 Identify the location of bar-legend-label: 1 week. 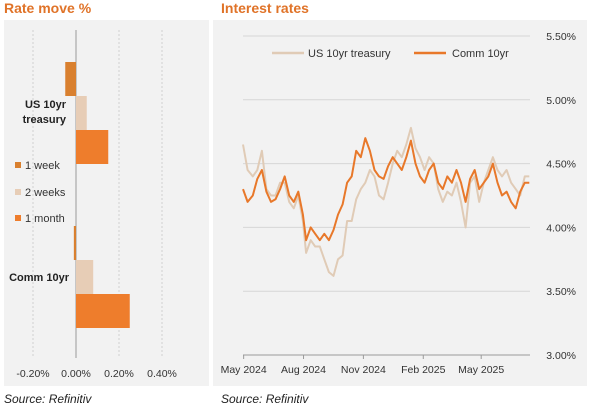
(42, 166).